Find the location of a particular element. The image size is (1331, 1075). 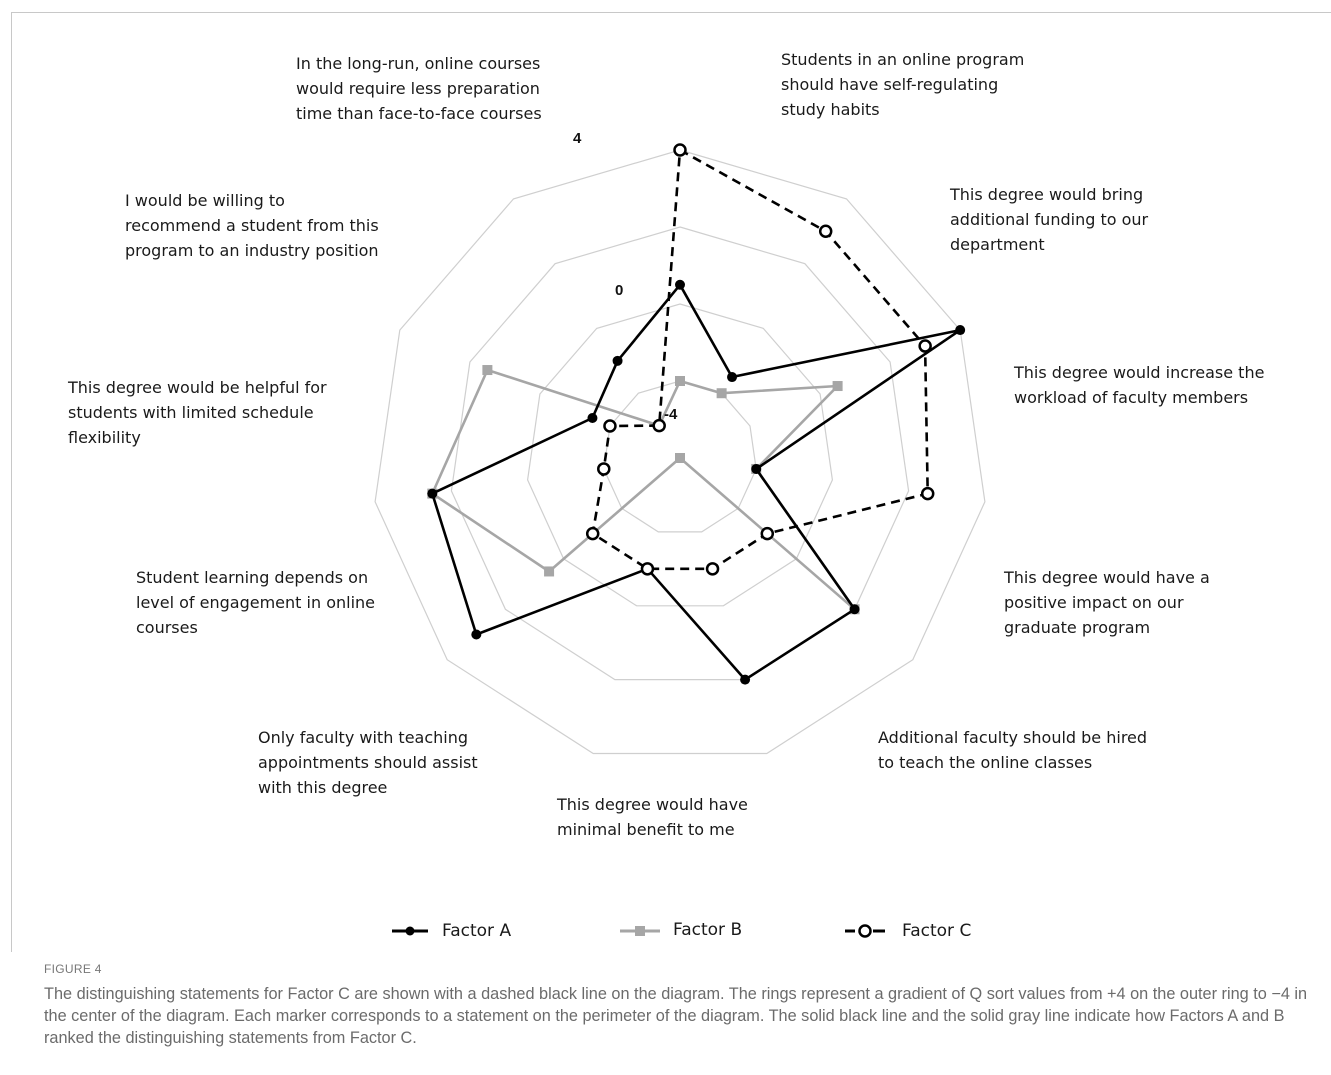

legend-label-factor-c: Factor C is located at coordinates (937, 931).